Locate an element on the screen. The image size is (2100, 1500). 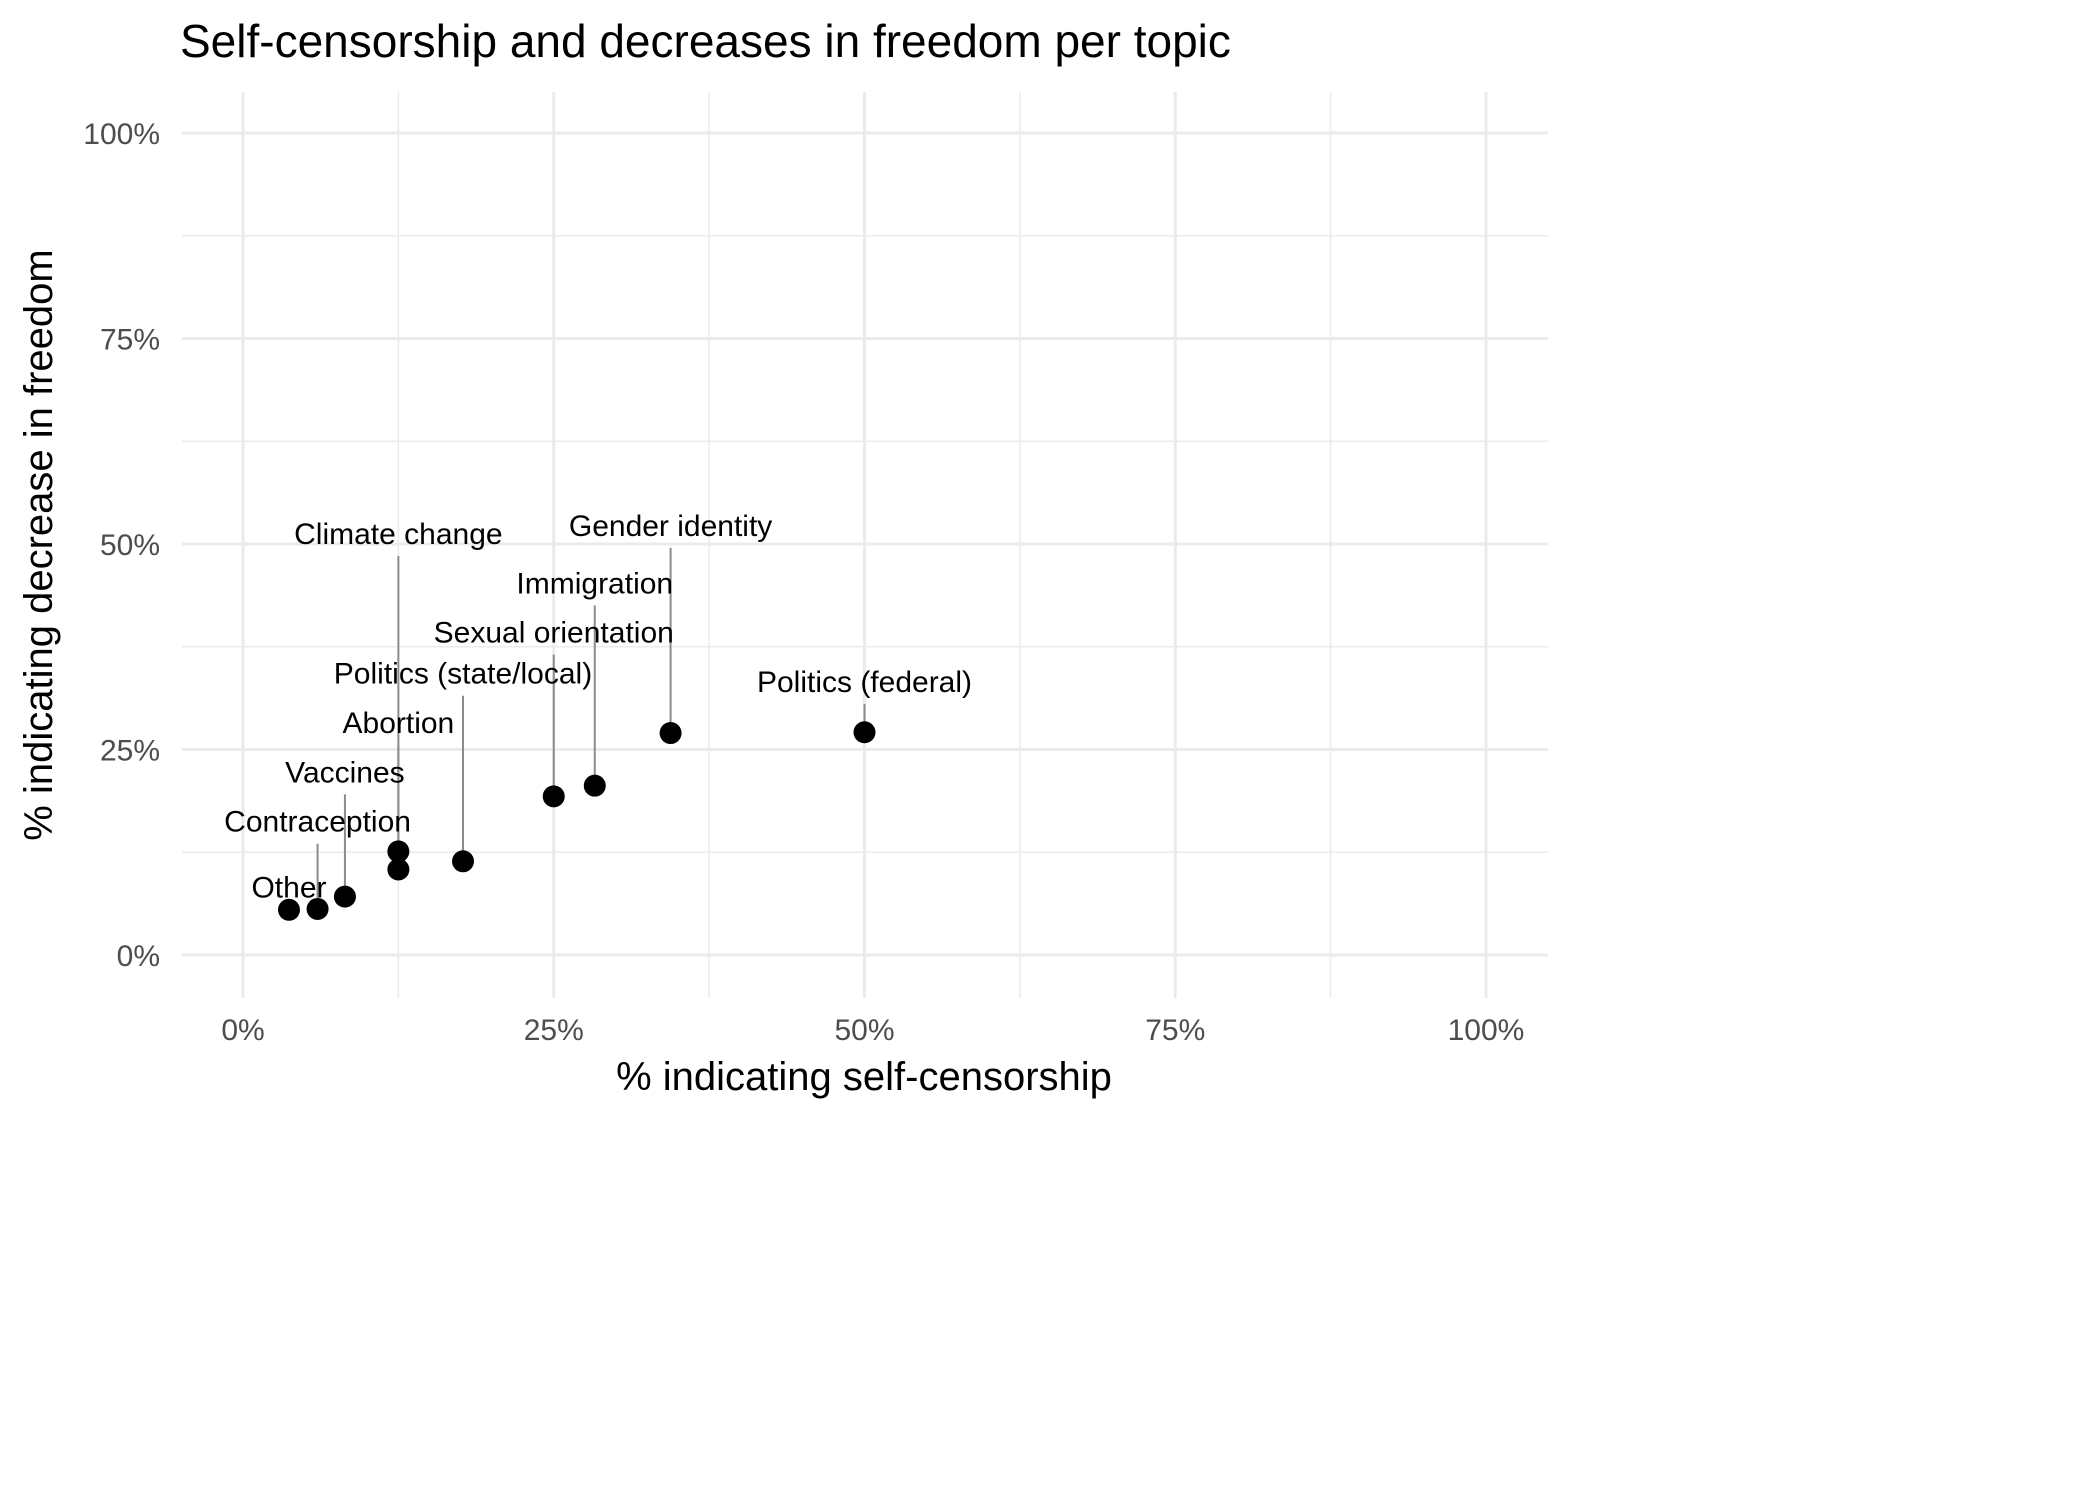
point-label: Climate change is located at coordinates (398, 534).